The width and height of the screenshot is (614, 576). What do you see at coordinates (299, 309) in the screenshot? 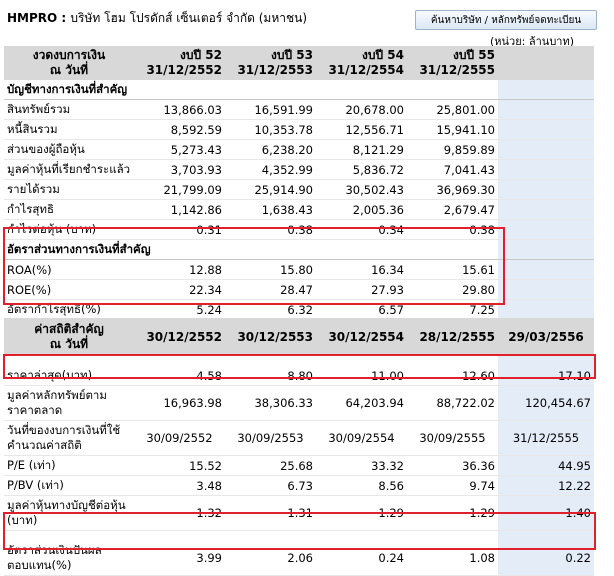
I see `table-row: อัตรากำไรสุทธิ(%) 5.24 6.32 6.57 7.25` at bounding box center [299, 309].